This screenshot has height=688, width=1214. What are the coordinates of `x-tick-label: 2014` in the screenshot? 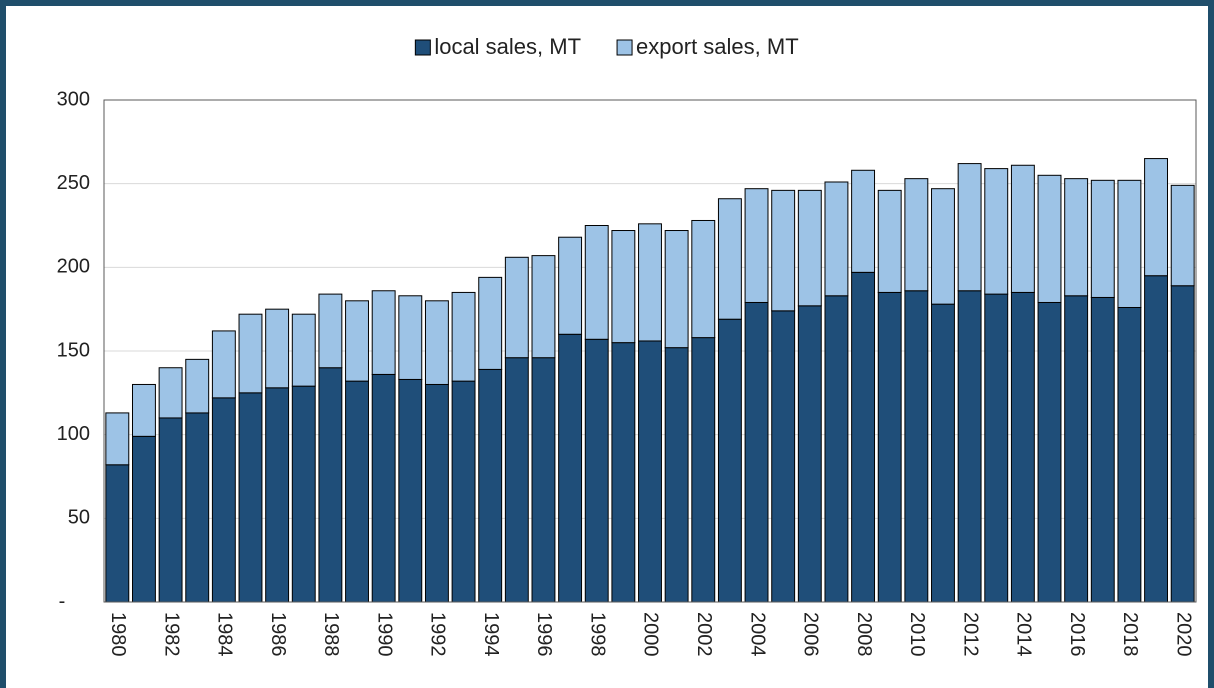 It's located at (1024, 634).